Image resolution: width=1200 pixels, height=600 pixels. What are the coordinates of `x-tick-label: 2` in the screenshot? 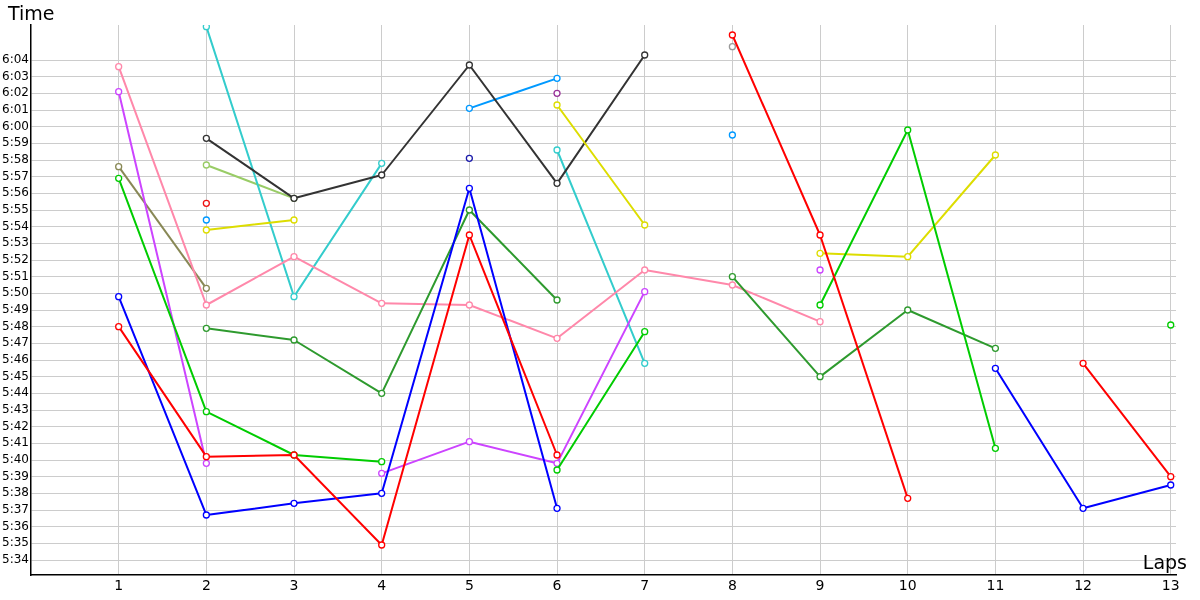 It's located at (206, 585).